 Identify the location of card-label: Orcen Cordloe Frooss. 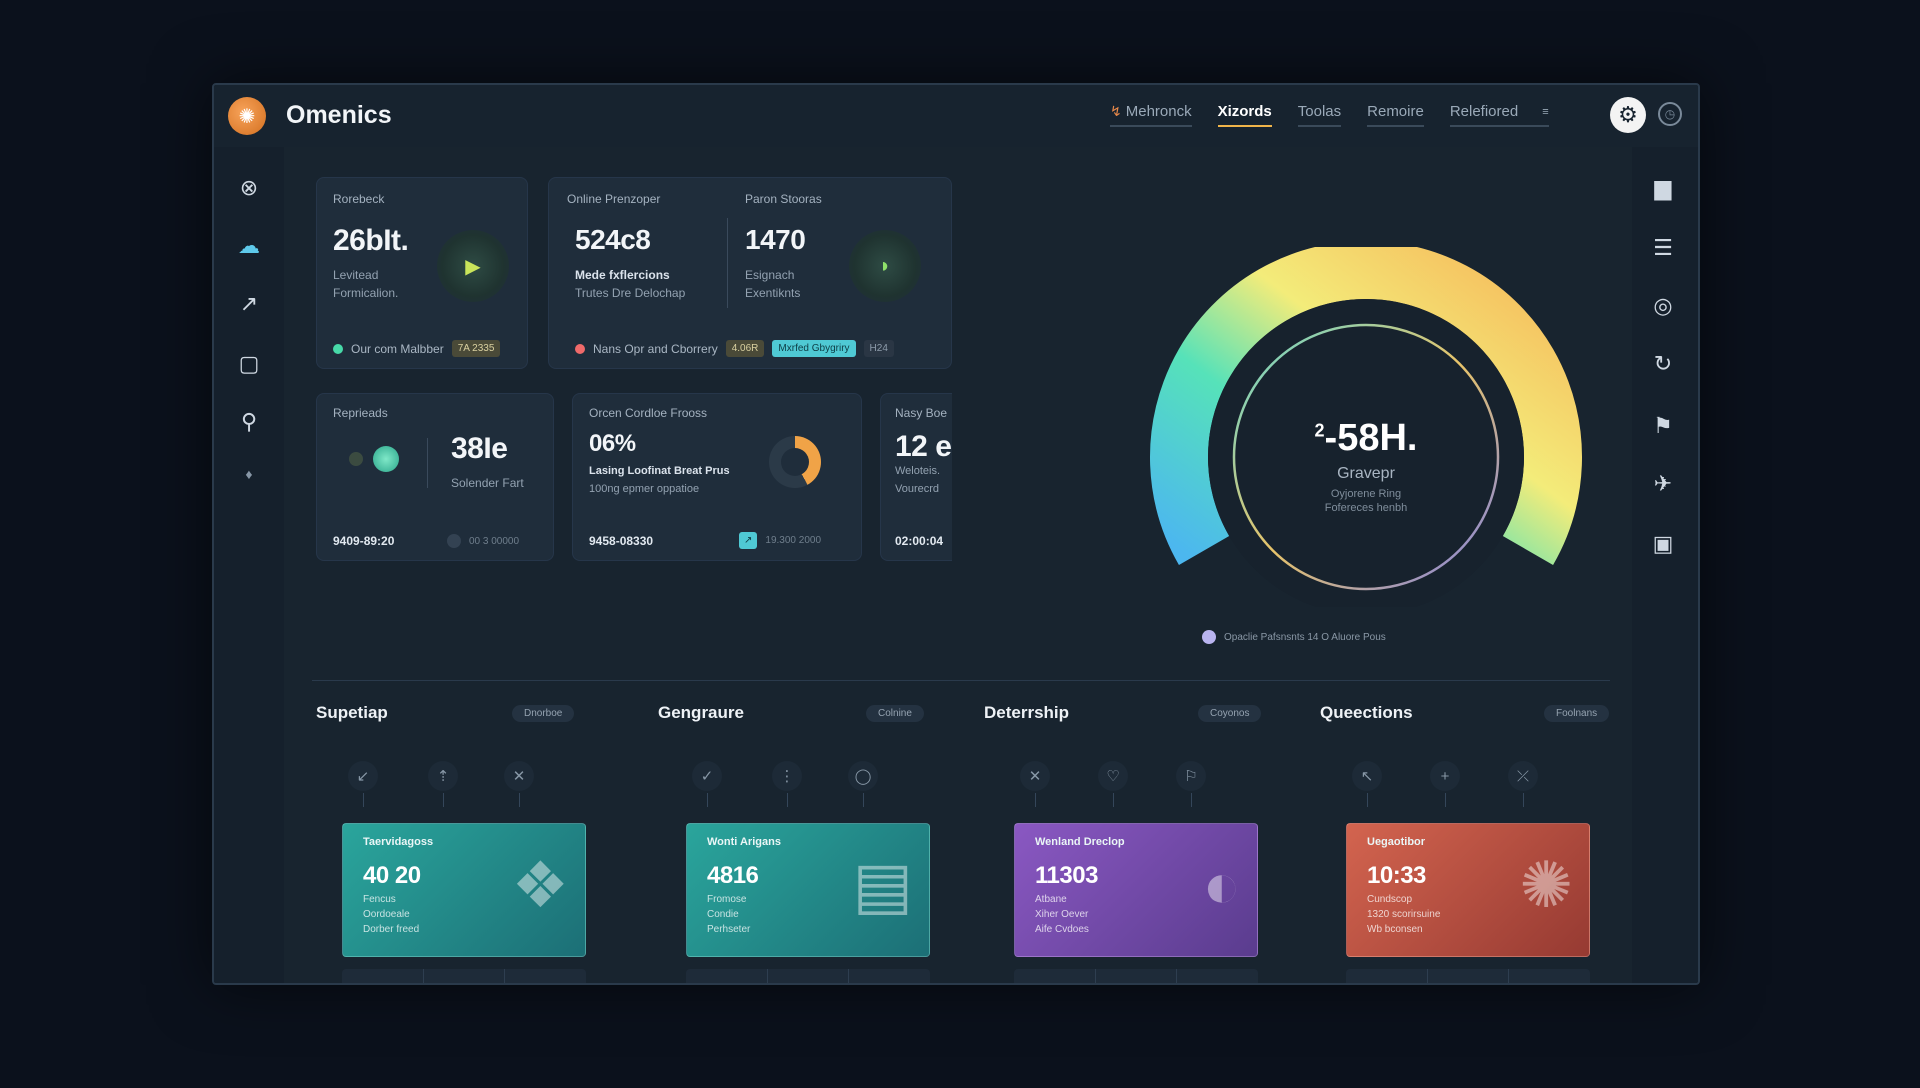
(648, 413).